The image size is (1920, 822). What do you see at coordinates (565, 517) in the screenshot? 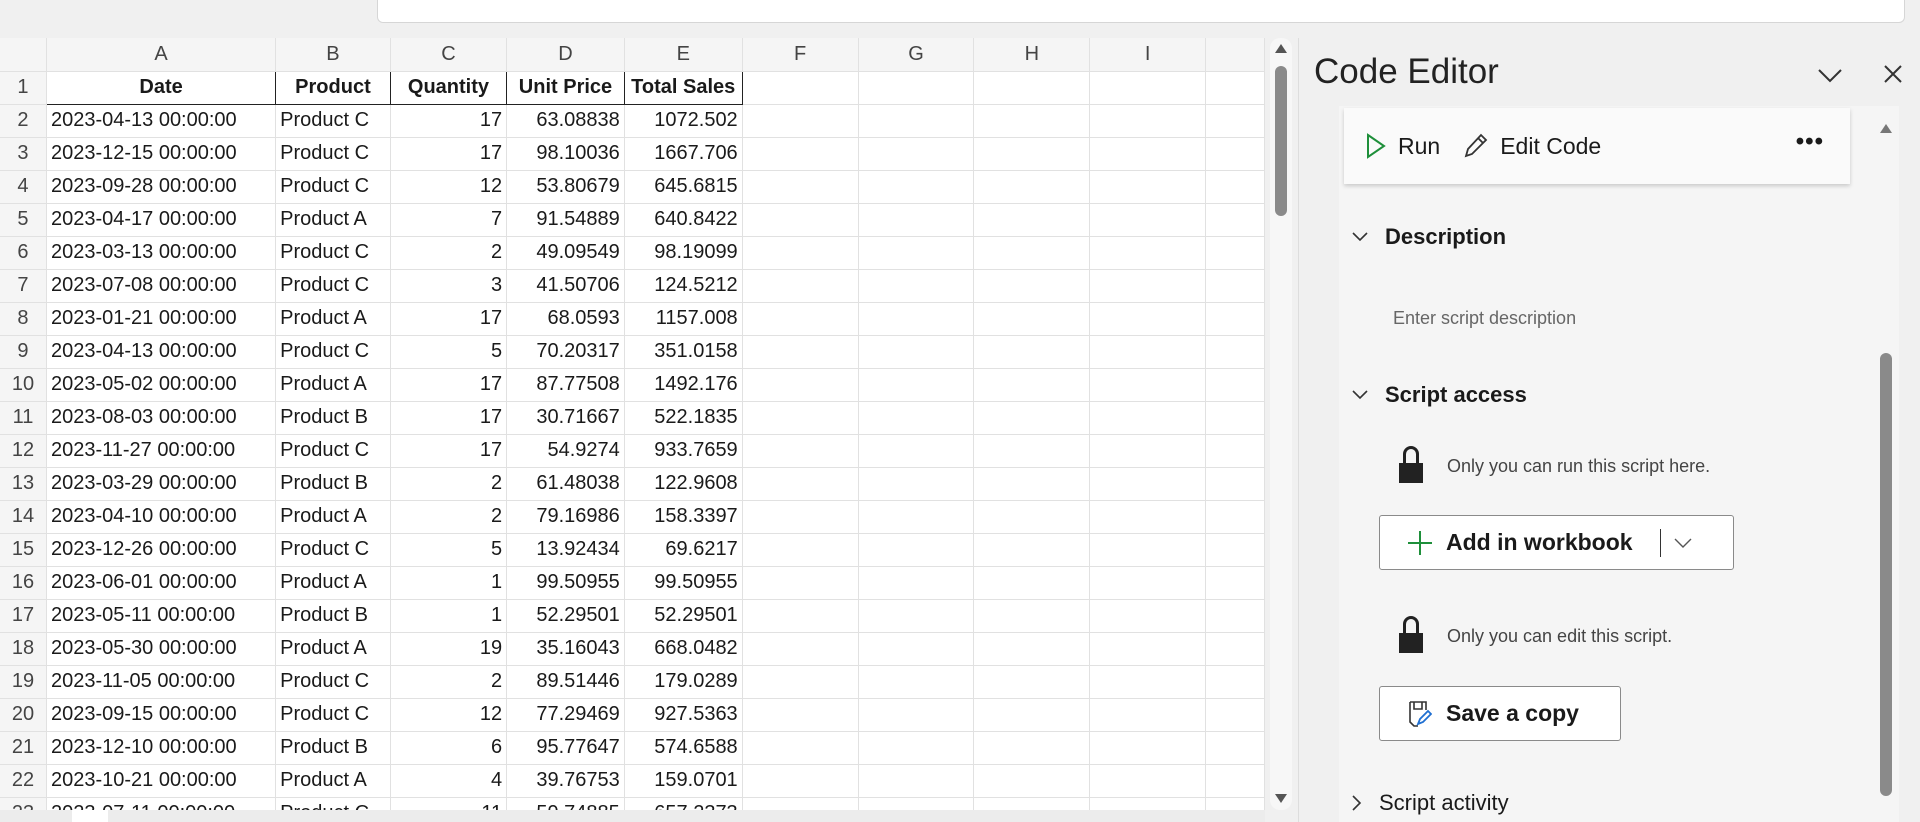
I see `cell: 79.16986` at bounding box center [565, 517].